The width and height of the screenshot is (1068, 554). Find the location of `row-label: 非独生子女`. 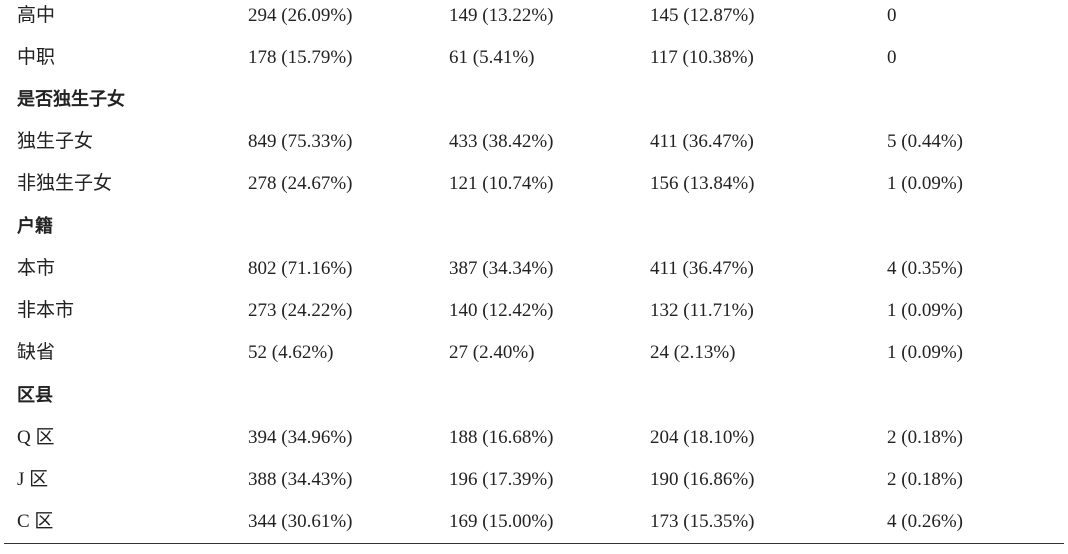

row-label: 非独生子女 is located at coordinates (65, 183).